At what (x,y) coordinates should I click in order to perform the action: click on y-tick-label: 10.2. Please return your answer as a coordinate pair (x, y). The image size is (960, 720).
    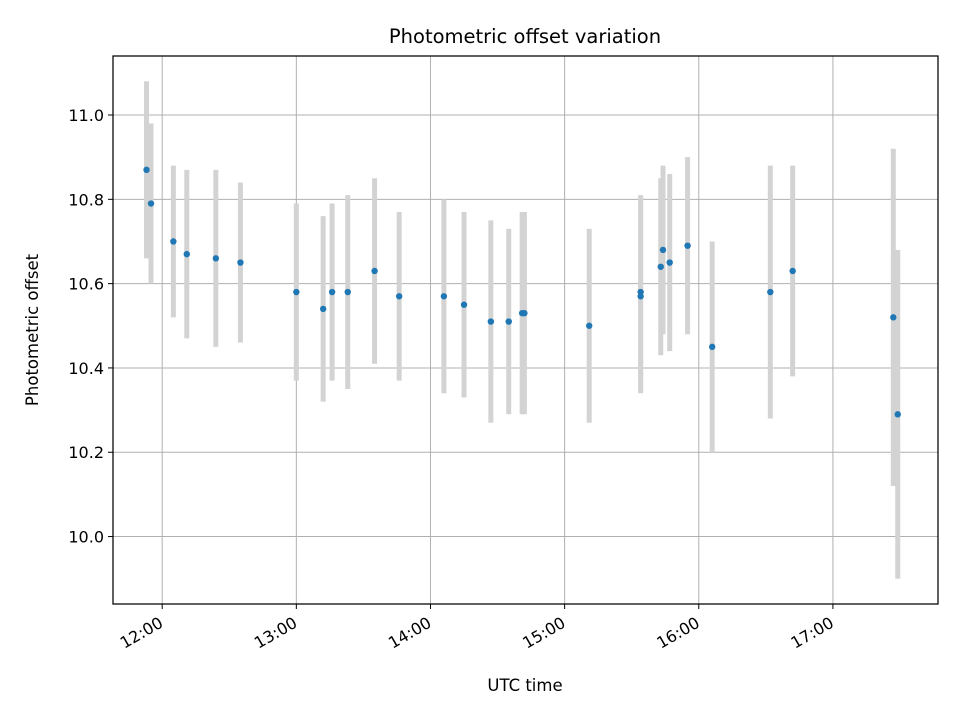
    Looking at the image, I should click on (86, 452).